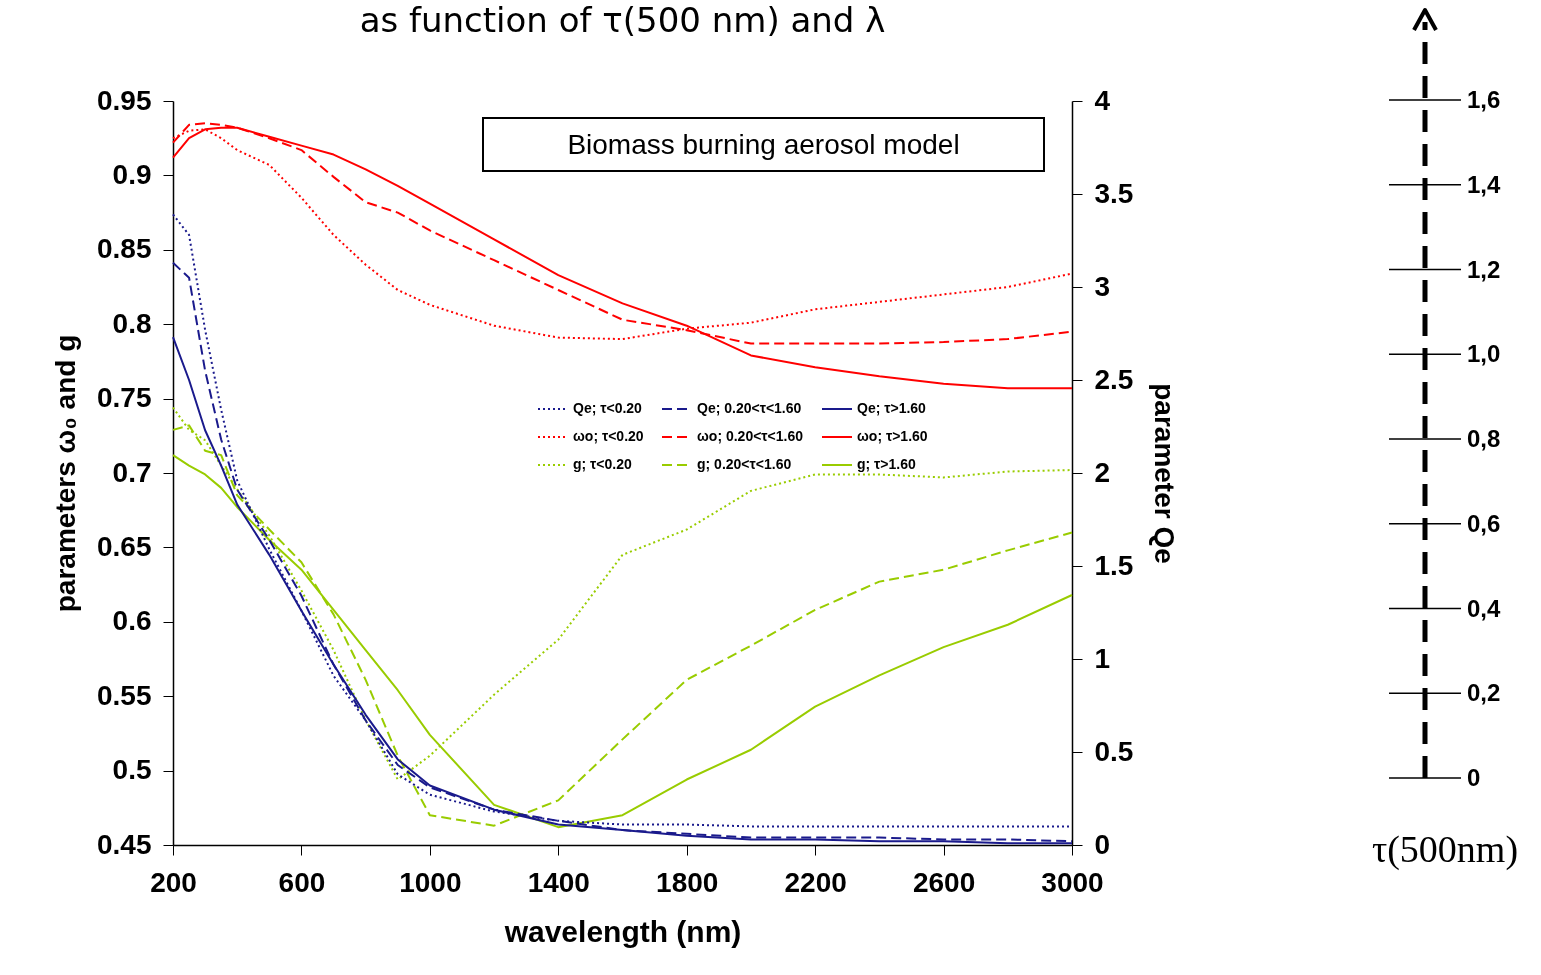 Image resolution: width=1541 pixels, height=975 pixels. I want to click on text: 0,8, so click(1484, 438).